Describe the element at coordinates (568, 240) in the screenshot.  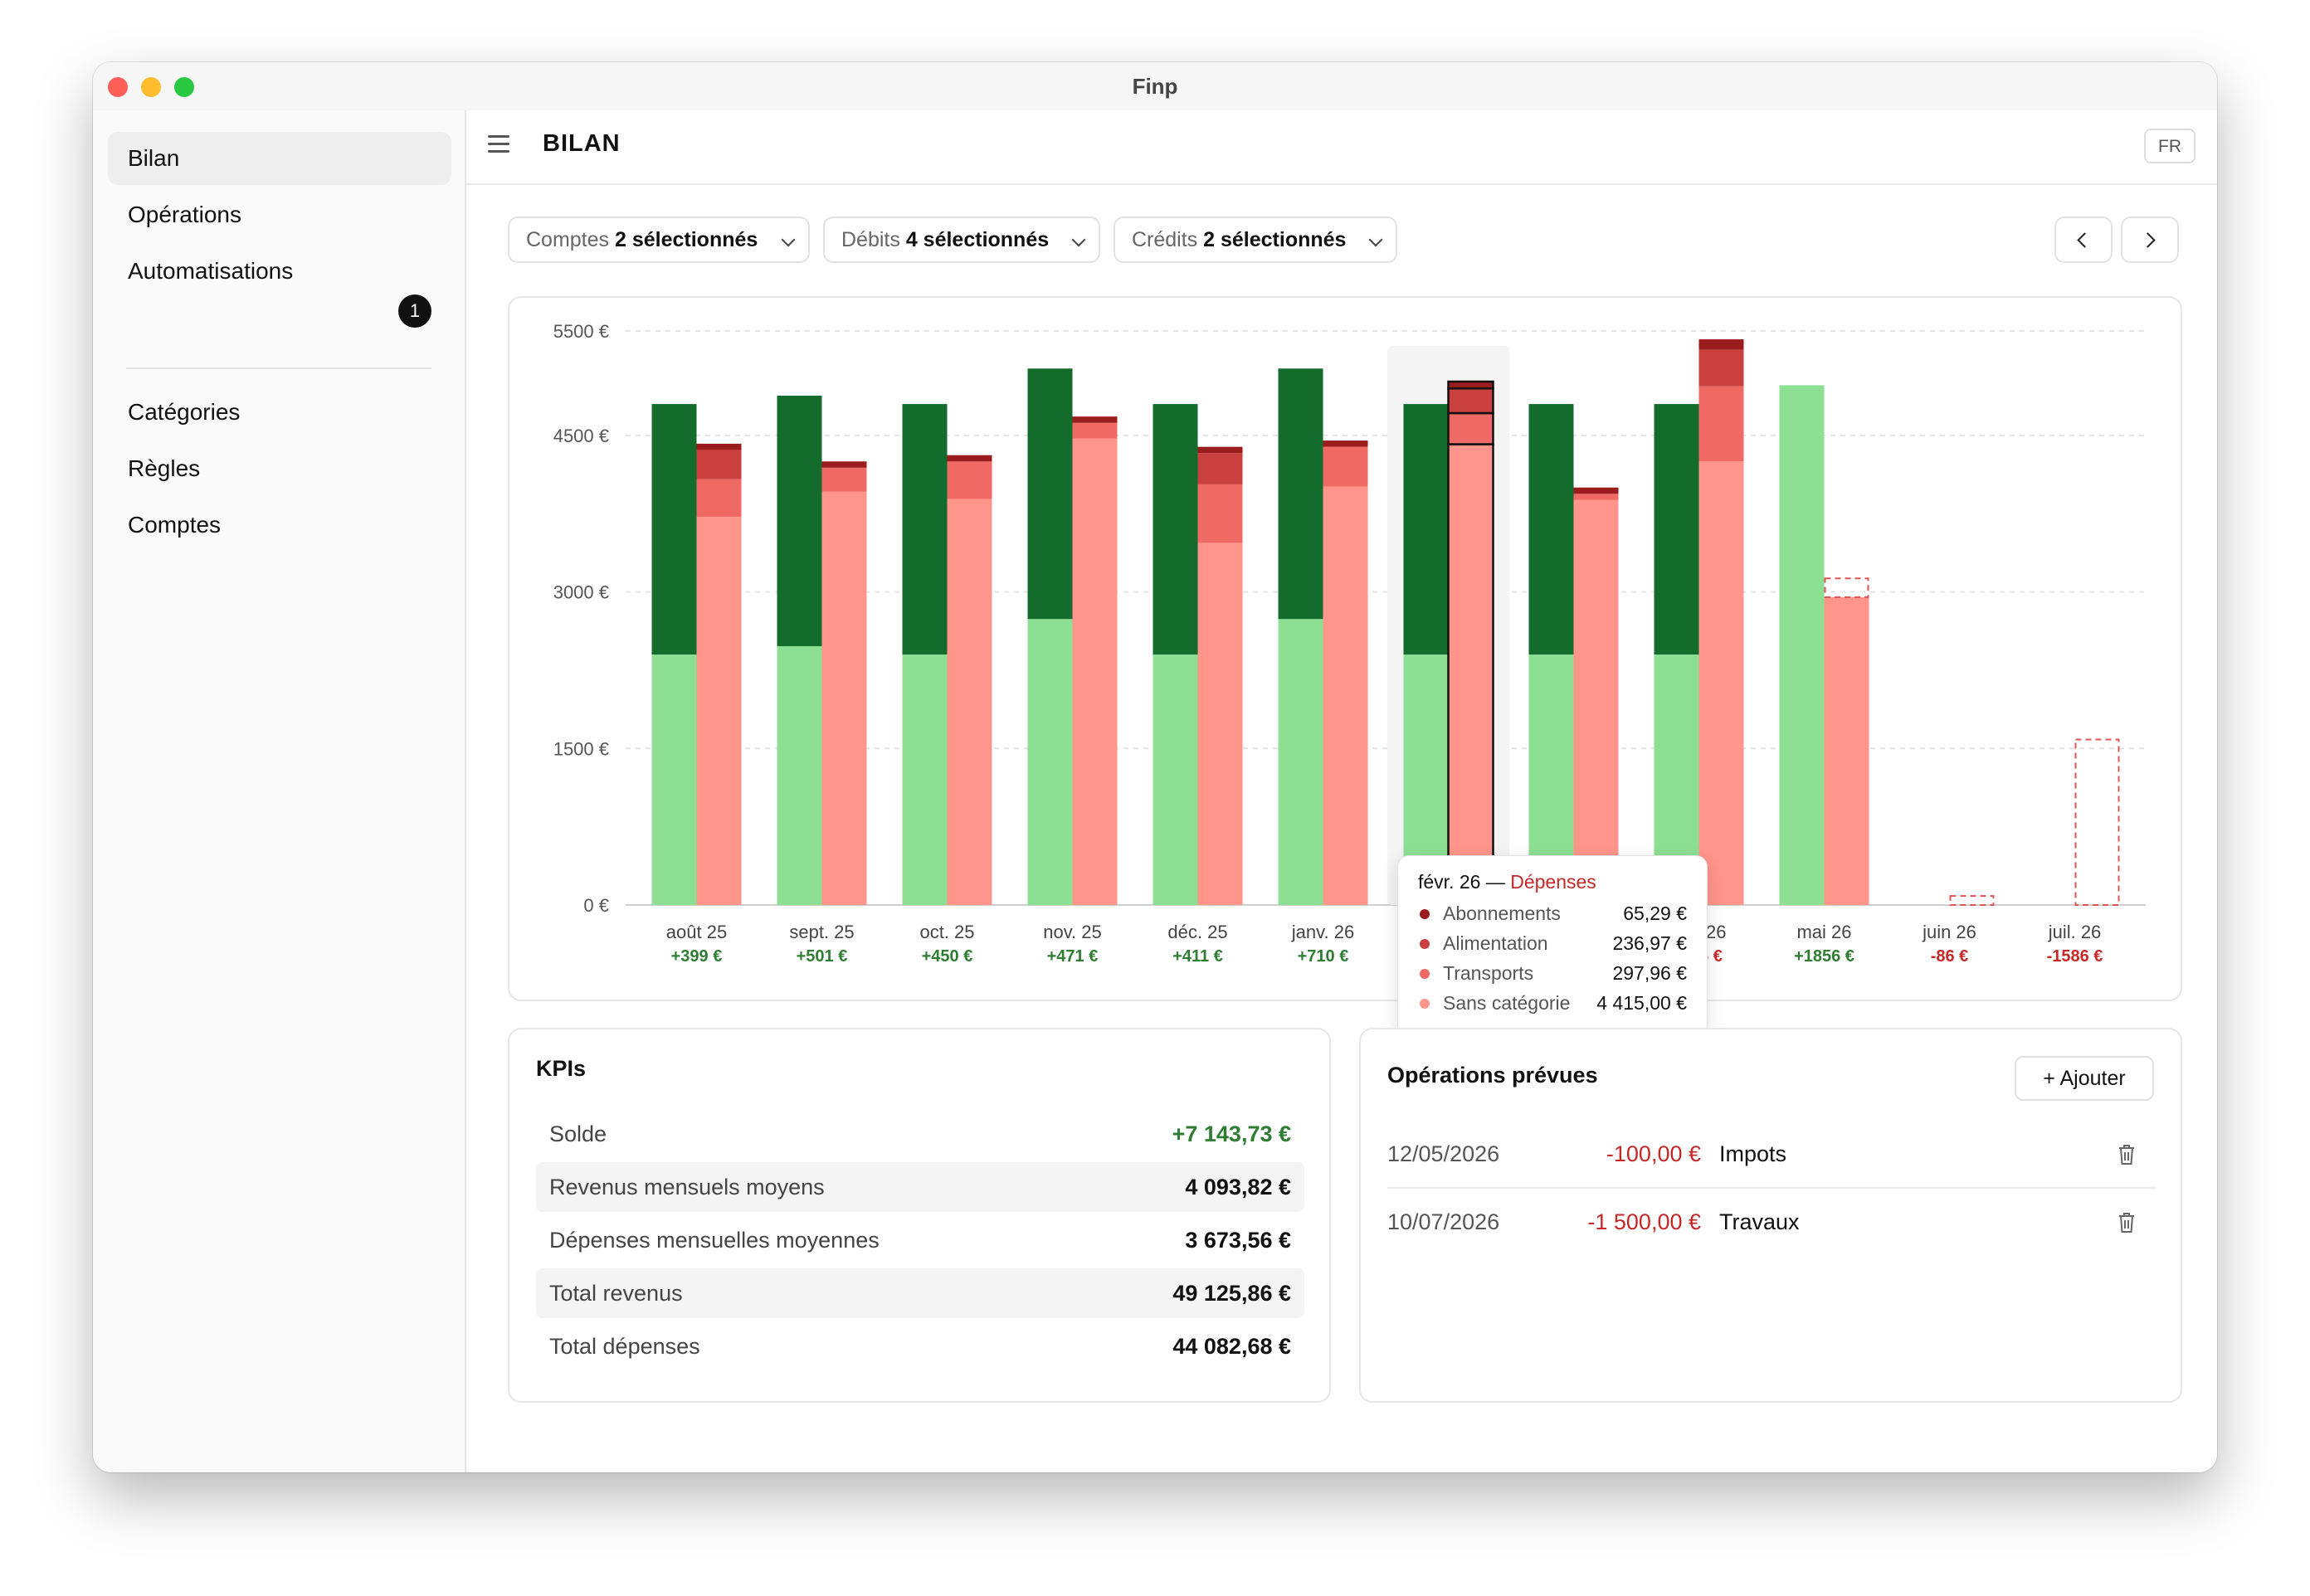
I see `filter-label: Comptes` at that location.